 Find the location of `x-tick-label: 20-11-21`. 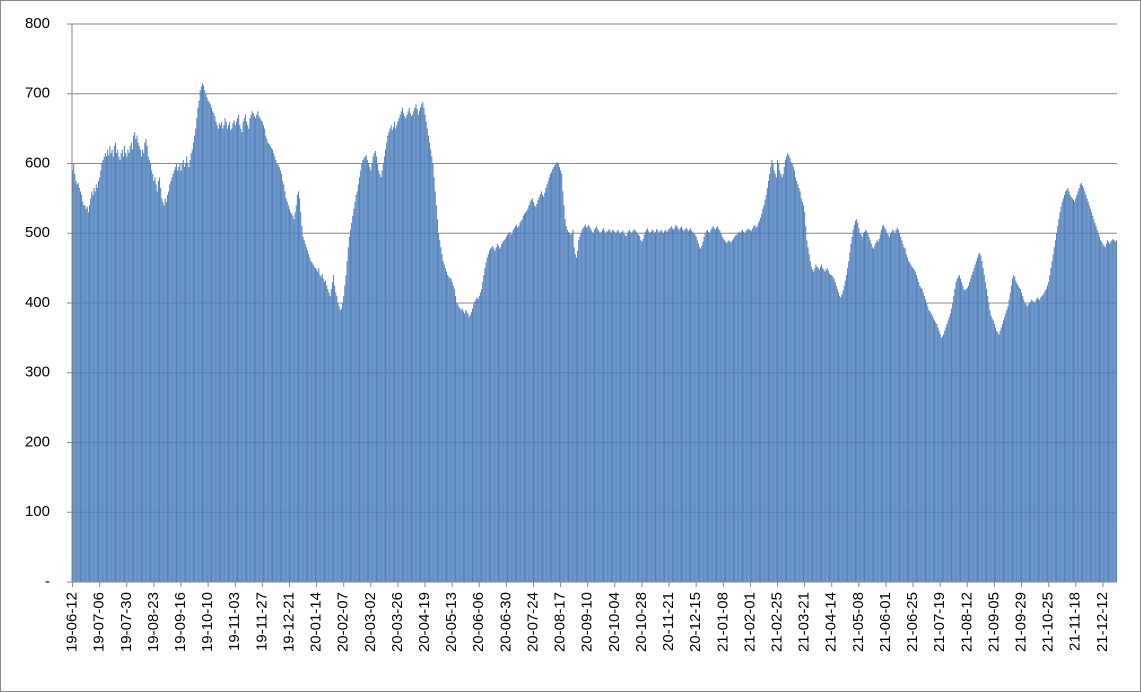

x-tick-label: 20-11-21 is located at coordinates (668, 621).